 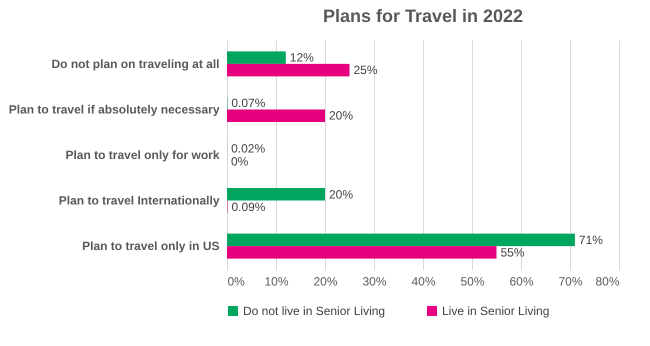 What do you see at coordinates (240, 161) in the screenshot?
I see `data-label: 0%` at bounding box center [240, 161].